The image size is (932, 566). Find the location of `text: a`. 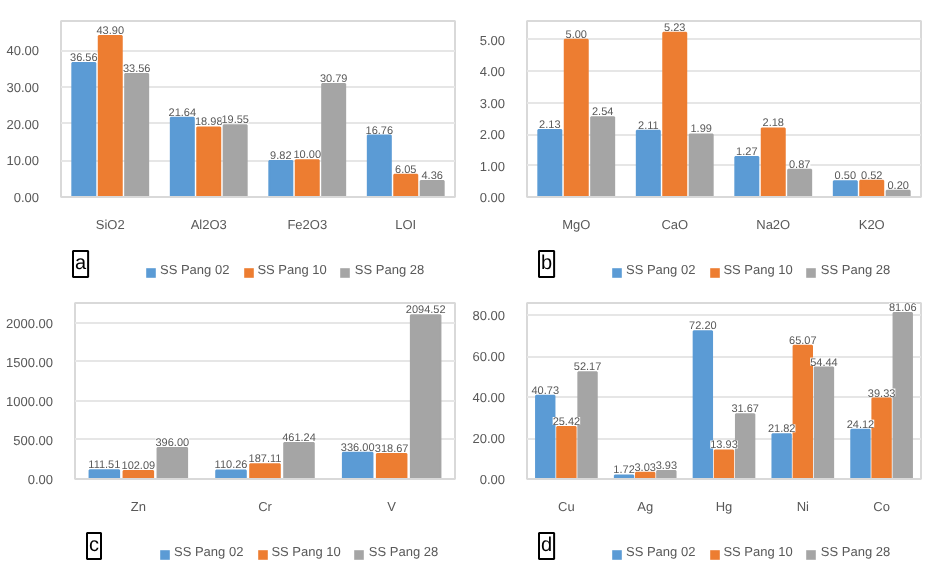

text: a is located at coordinates (81, 264).